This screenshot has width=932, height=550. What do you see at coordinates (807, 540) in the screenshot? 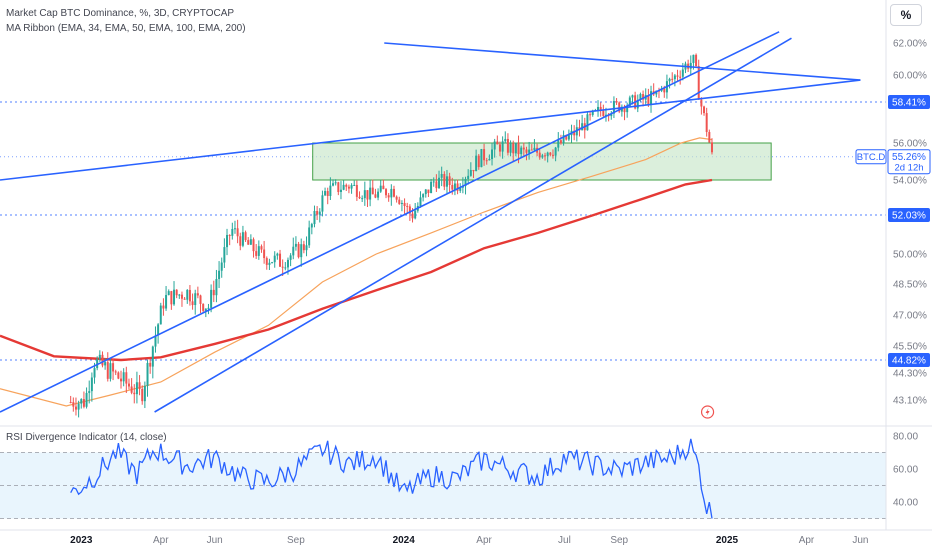
I see `x-tick-label: Apr` at bounding box center [807, 540].